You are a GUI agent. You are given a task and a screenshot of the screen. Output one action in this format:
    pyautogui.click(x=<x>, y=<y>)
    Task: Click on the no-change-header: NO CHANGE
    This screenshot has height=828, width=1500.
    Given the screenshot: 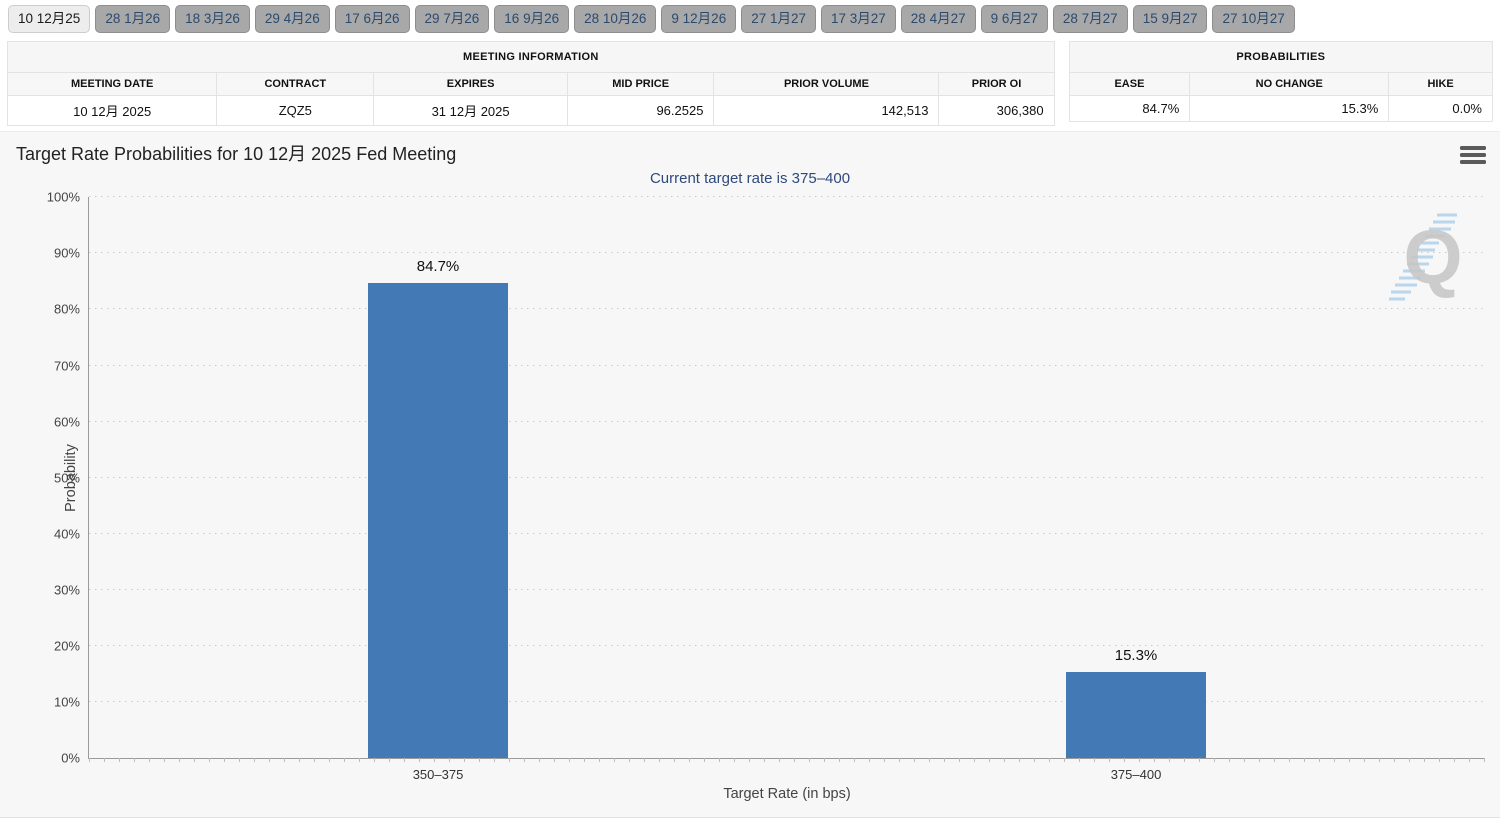 What is the action you would take?
    pyautogui.click(x=1289, y=84)
    